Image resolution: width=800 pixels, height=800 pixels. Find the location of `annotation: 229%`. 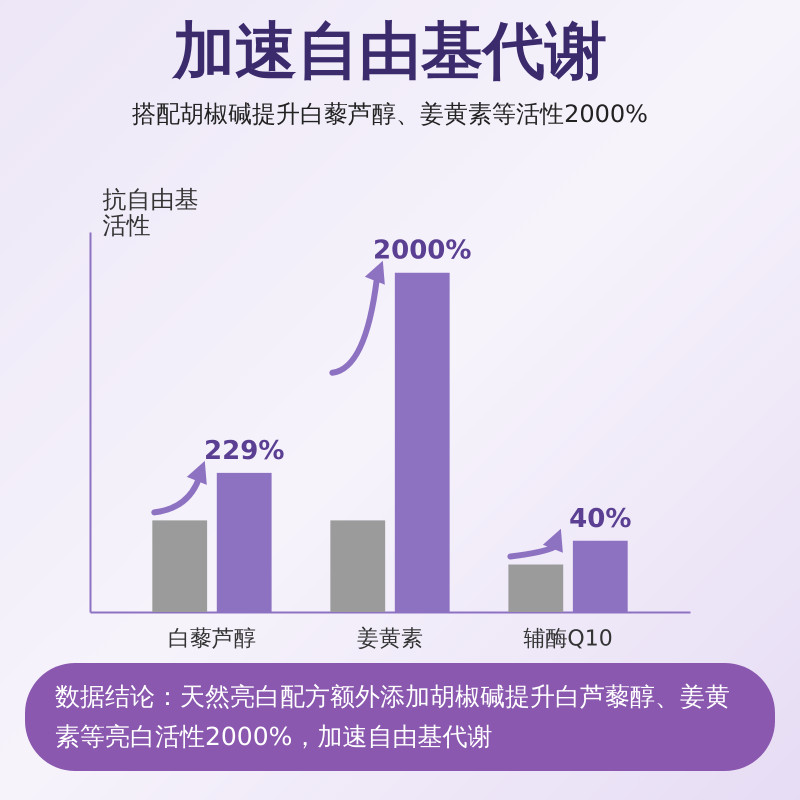

annotation: 229% is located at coordinates (244, 451).